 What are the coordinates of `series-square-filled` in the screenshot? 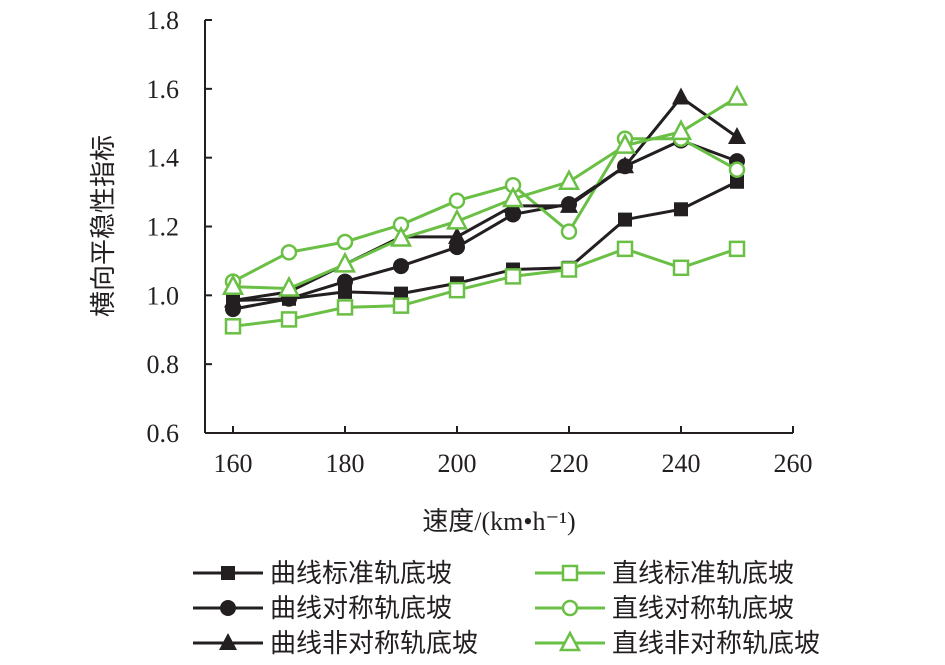 It's located at (485, 241).